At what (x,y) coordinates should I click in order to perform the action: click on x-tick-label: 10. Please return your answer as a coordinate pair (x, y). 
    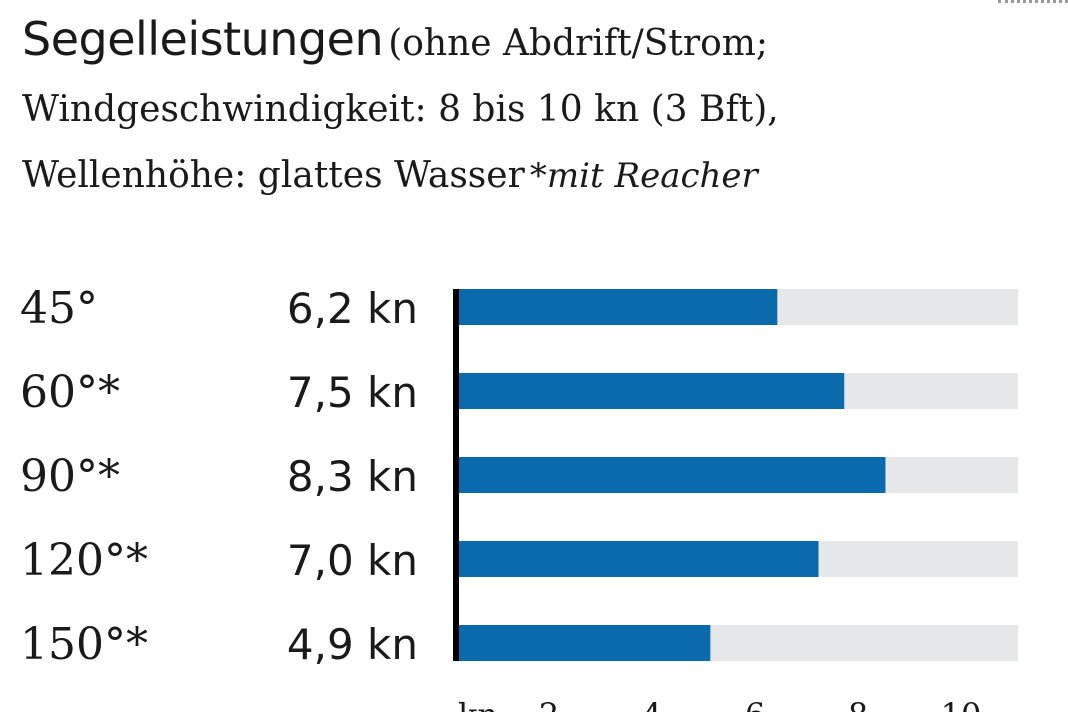
    Looking at the image, I should click on (961, 704).